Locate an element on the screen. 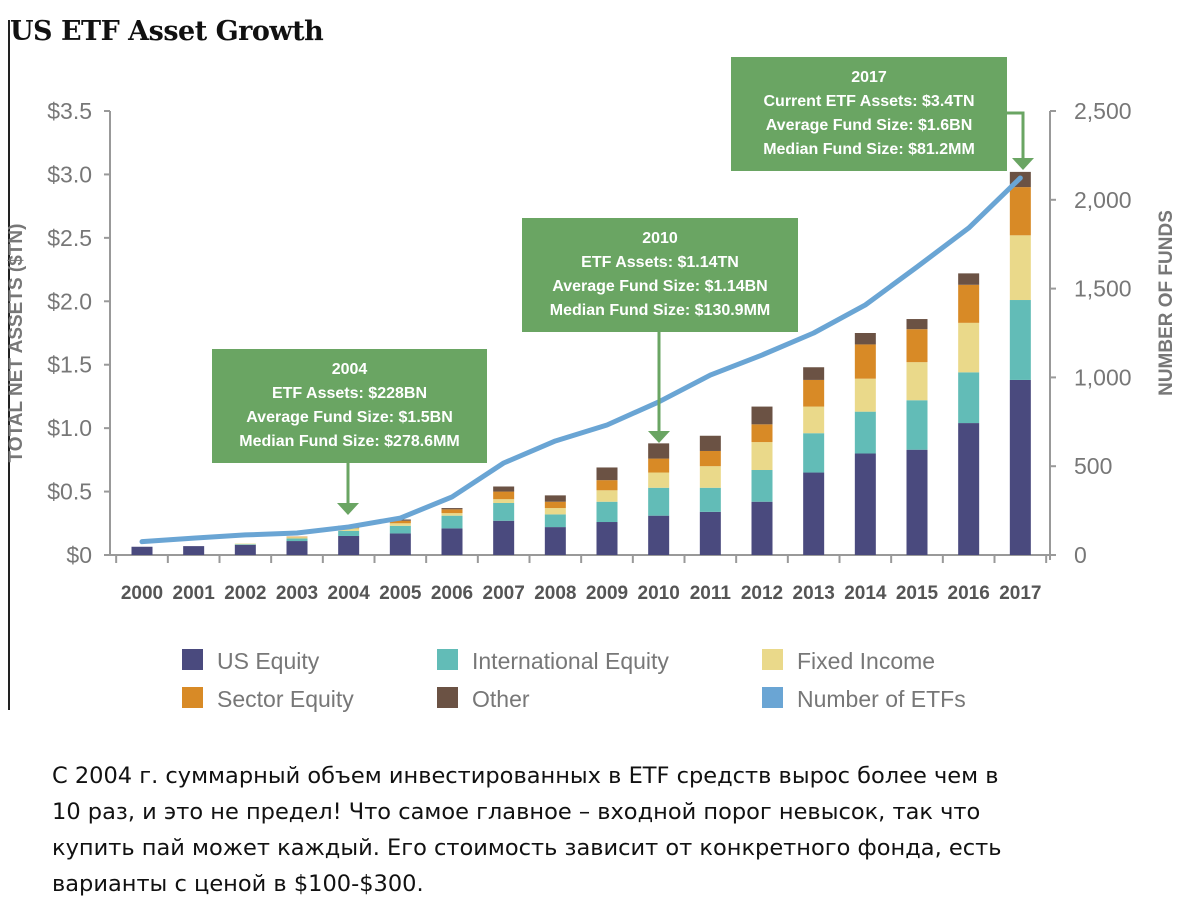 The image size is (1194, 922). y-tick-label-right: 1,000 is located at coordinates (1103, 377).